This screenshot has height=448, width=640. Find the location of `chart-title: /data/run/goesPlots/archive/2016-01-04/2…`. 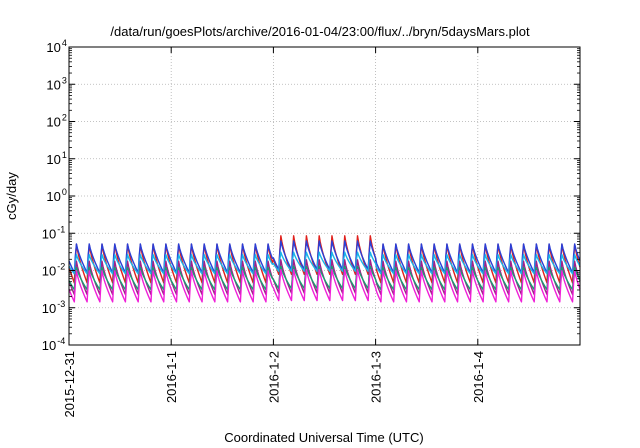

chart-title: /data/run/goesPlots/archive/2016-01-04/2… is located at coordinates (320, 31).